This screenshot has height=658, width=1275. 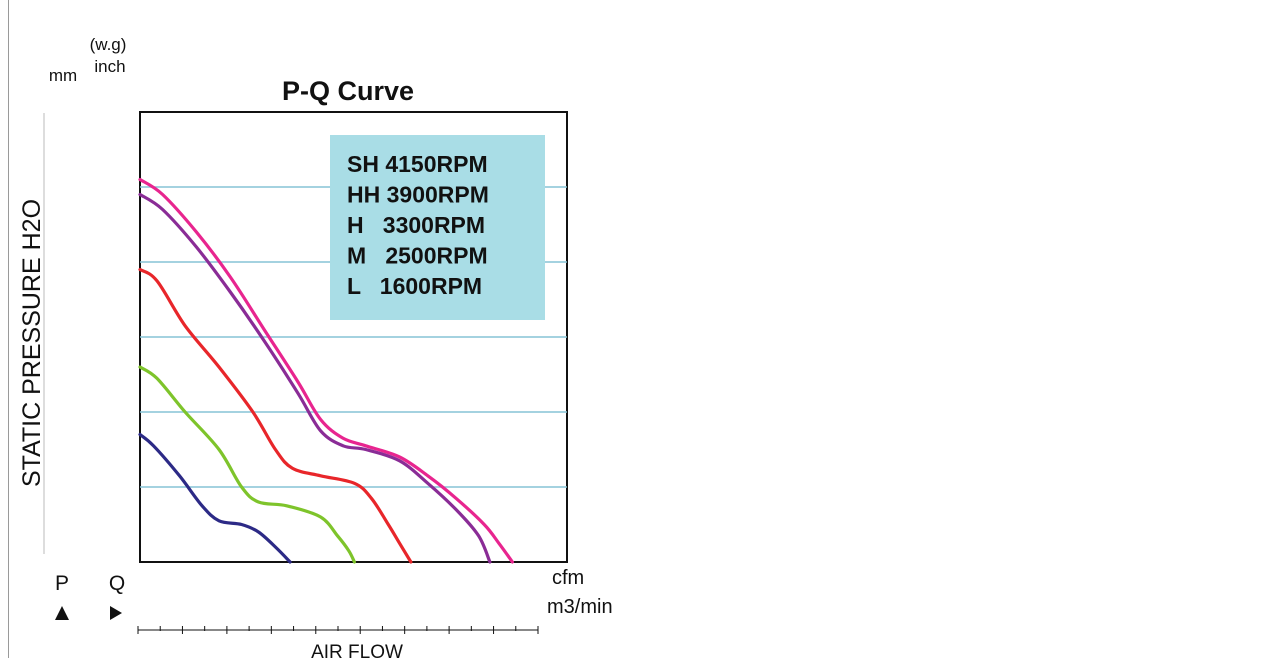 What do you see at coordinates (417, 164) in the screenshot?
I see `legend-entry-0: SH 4150RPM` at bounding box center [417, 164].